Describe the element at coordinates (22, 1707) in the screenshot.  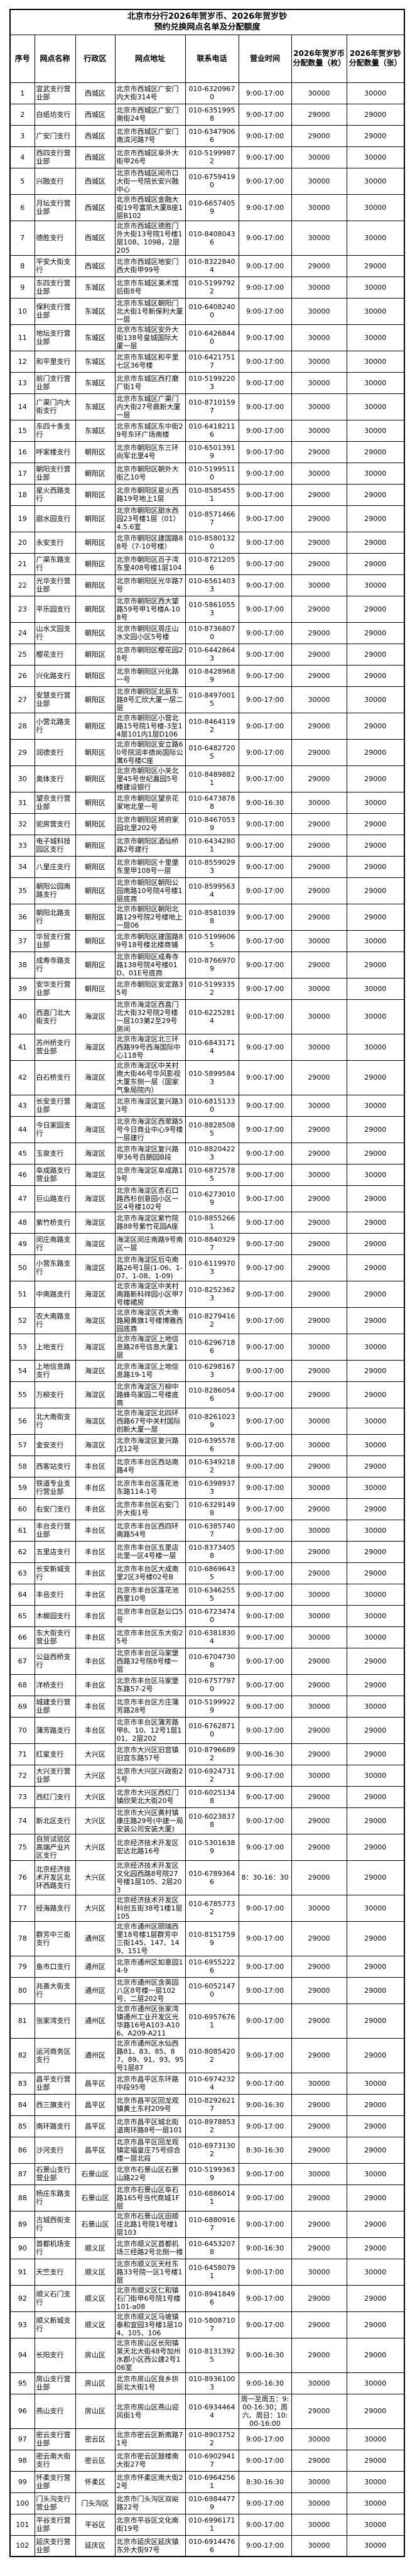
I see `cell-serial: 69` at that location.